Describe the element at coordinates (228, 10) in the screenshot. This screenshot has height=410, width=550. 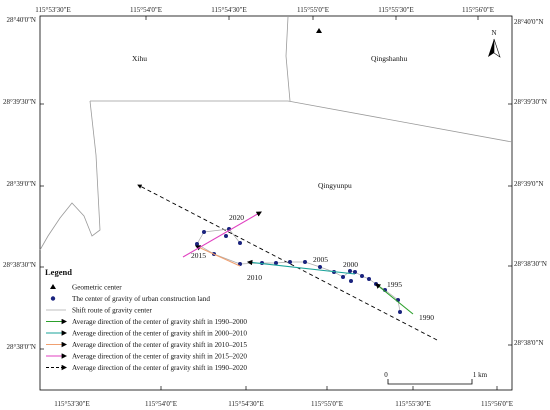
I see `lon-label-3: 115°54'30"E` at that location.